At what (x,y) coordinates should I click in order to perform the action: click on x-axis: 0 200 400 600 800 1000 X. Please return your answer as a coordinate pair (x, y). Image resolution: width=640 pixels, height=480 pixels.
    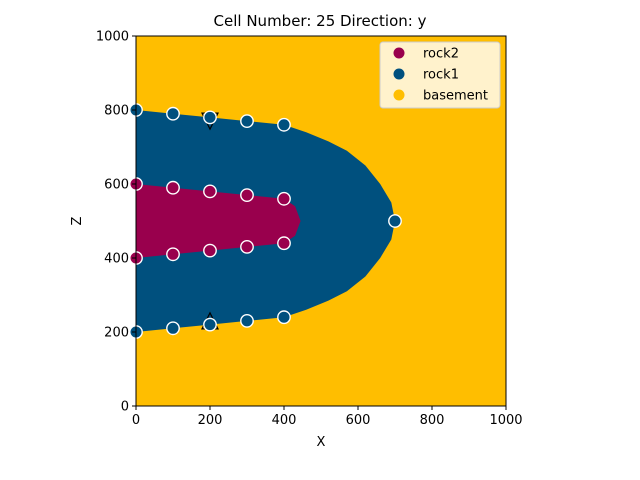
    Looking at the image, I should click on (327, 428).